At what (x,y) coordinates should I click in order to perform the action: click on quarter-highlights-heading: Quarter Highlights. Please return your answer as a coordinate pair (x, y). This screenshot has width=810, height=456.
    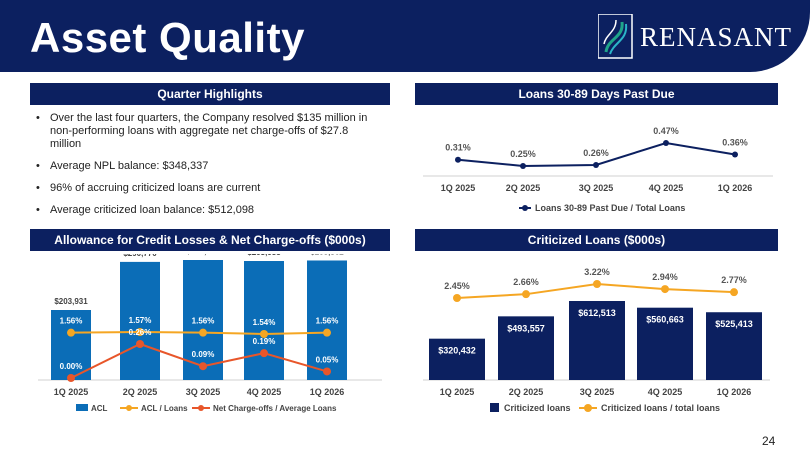
    Looking at the image, I should click on (210, 94).